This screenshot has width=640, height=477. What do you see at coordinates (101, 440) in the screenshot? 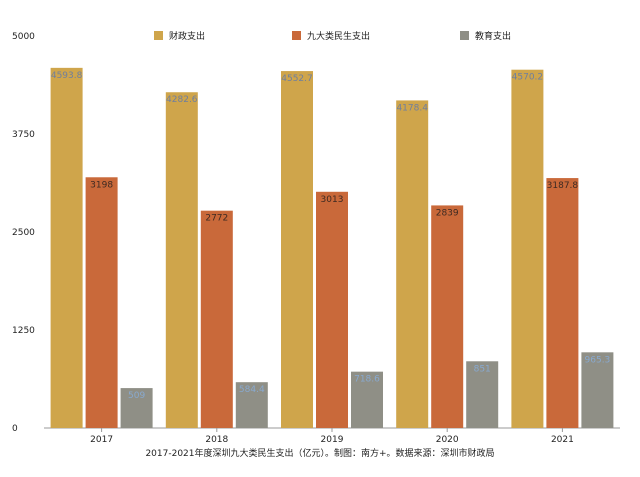
I see `x-tick-label: 2017` at bounding box center [101, 440].